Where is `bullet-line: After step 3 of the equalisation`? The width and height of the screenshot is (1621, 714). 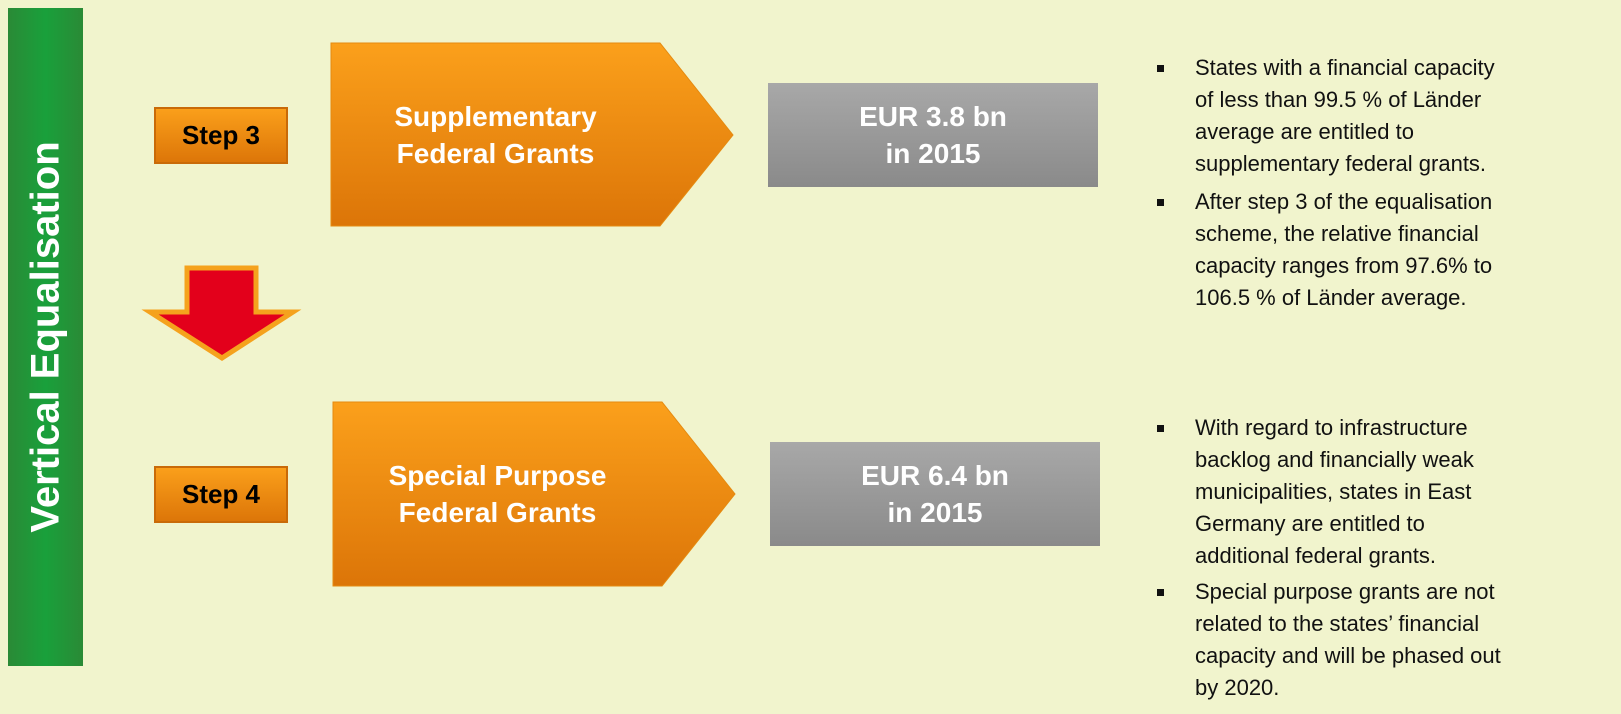 bullet-line: After step 3 of the equalisation is located at coordinates (1344, 201).